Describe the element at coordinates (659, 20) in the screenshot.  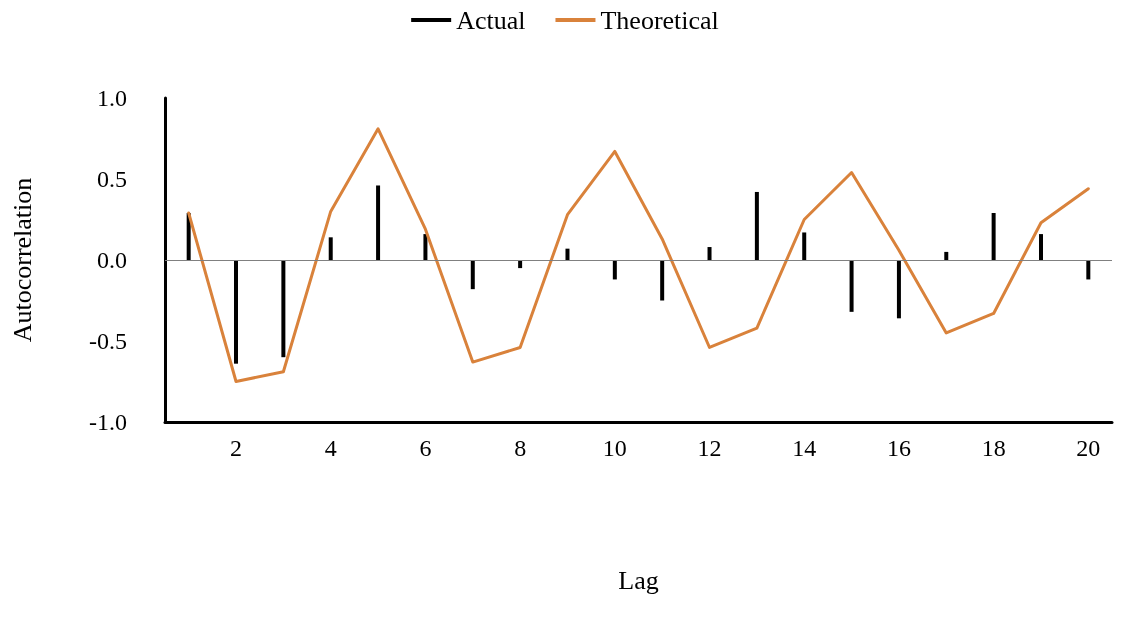
I see `legend-label: Theoretical` at that location.